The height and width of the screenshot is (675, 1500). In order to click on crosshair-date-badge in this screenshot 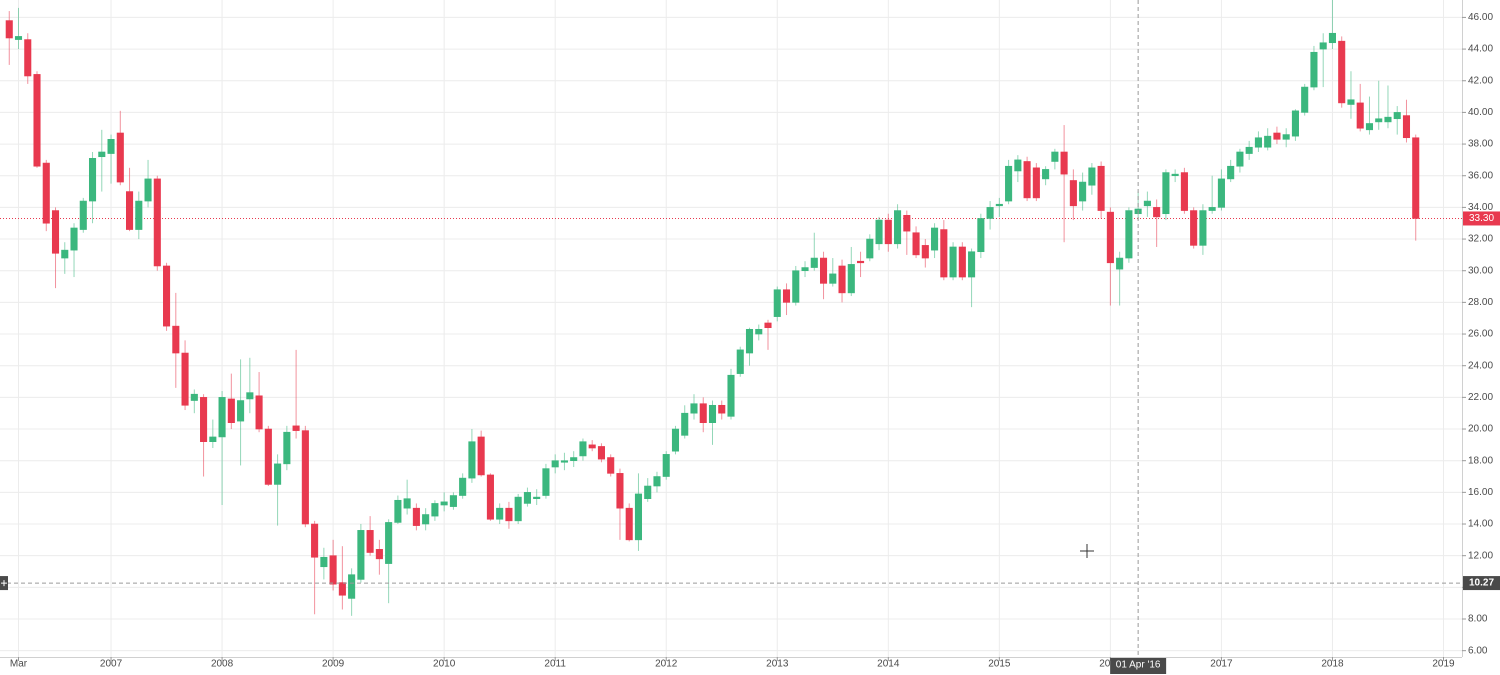, I will do `click(1138, 666)`.